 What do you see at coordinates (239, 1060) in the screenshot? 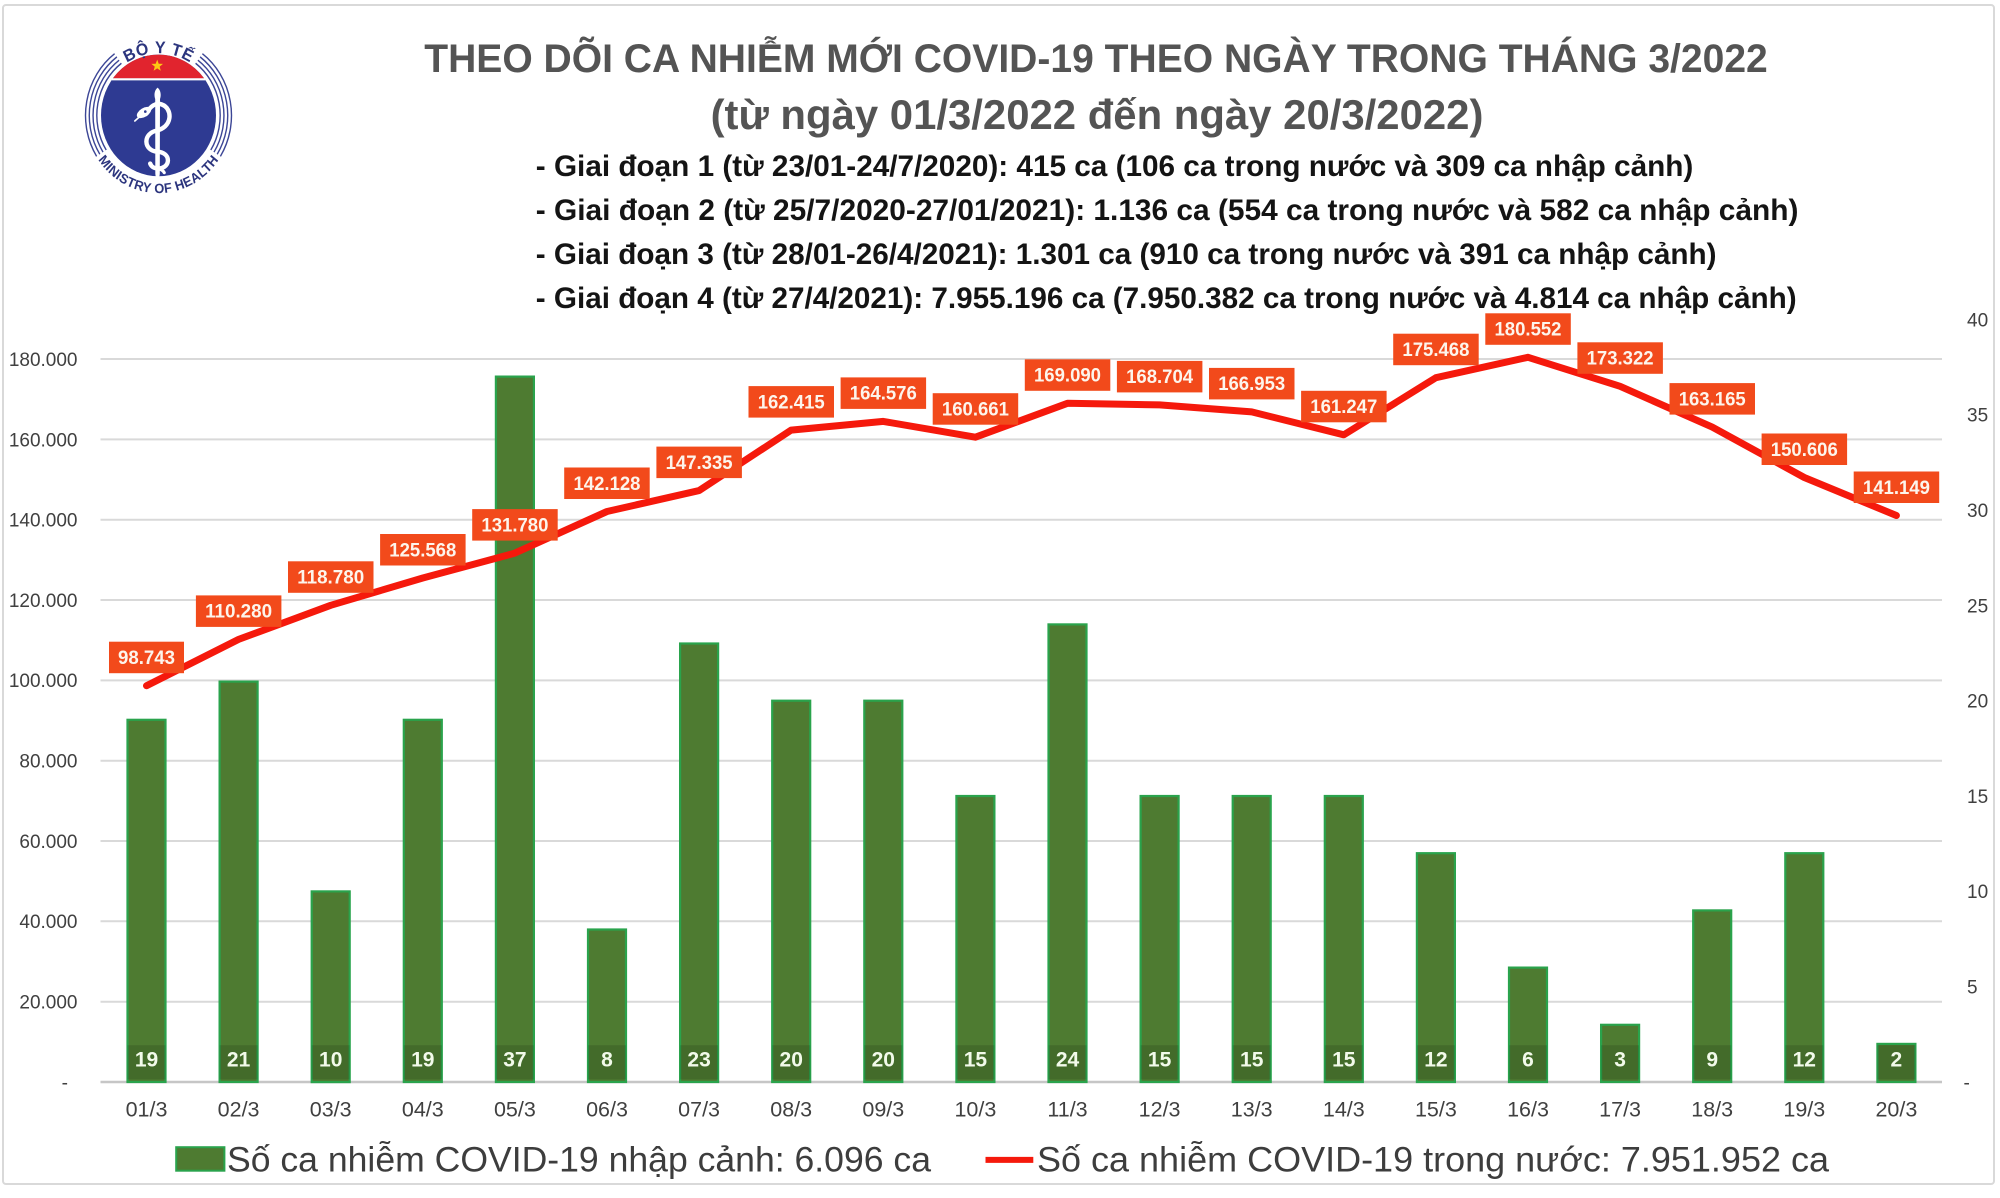
I see `svg-text: 21` at bounding box center [239, 1060].